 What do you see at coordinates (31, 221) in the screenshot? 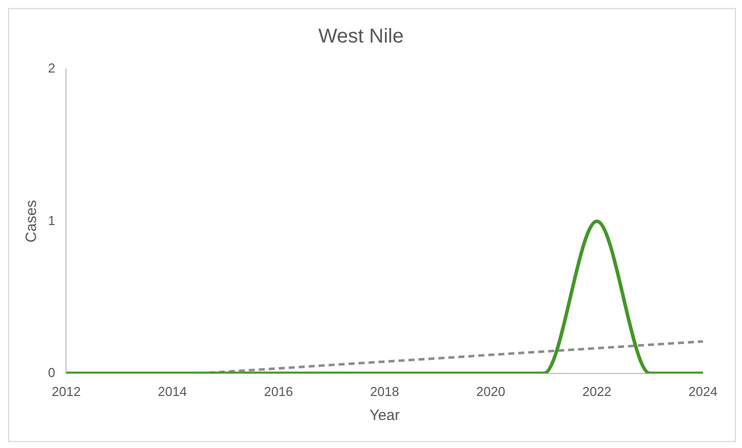
I see `y-axis-title: Cases` at bounding box center [31, 221].